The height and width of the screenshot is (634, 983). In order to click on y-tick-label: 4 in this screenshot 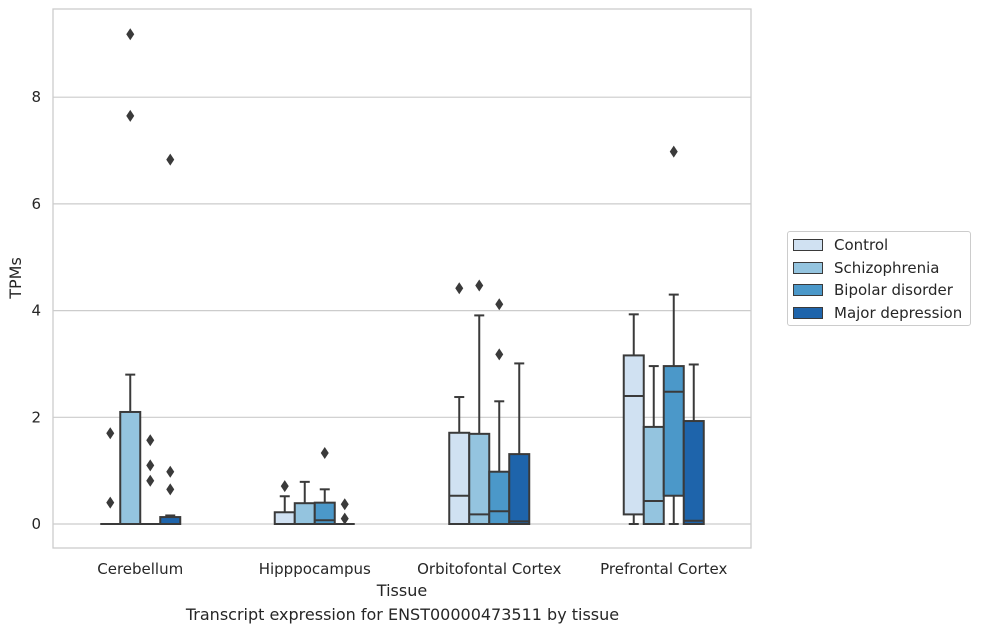, I will do `click(36, 311)`.